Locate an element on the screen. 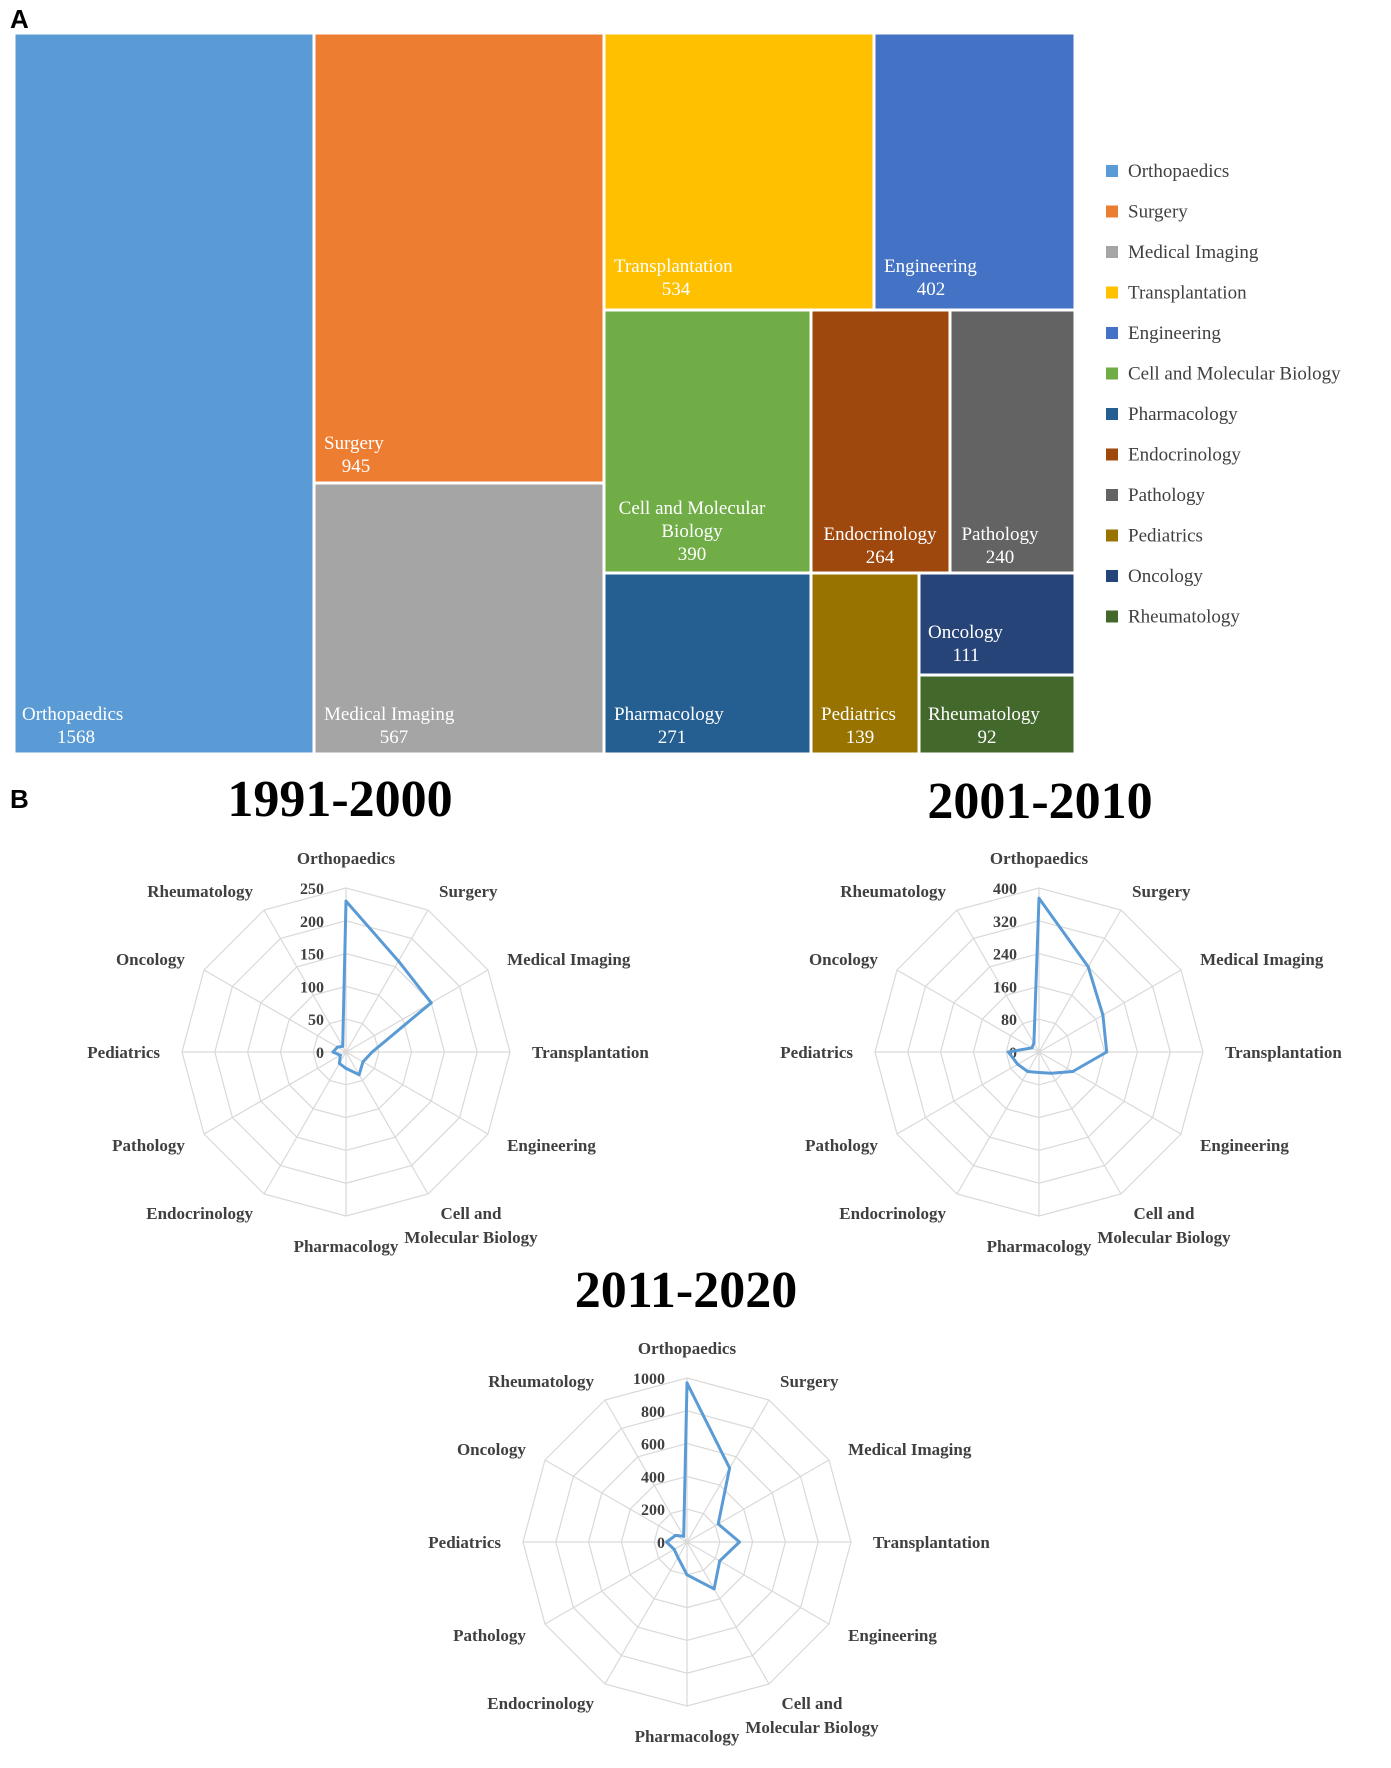  legend-label-orthopaedics: Orthopaedics is located at coordinates (1178, 171).